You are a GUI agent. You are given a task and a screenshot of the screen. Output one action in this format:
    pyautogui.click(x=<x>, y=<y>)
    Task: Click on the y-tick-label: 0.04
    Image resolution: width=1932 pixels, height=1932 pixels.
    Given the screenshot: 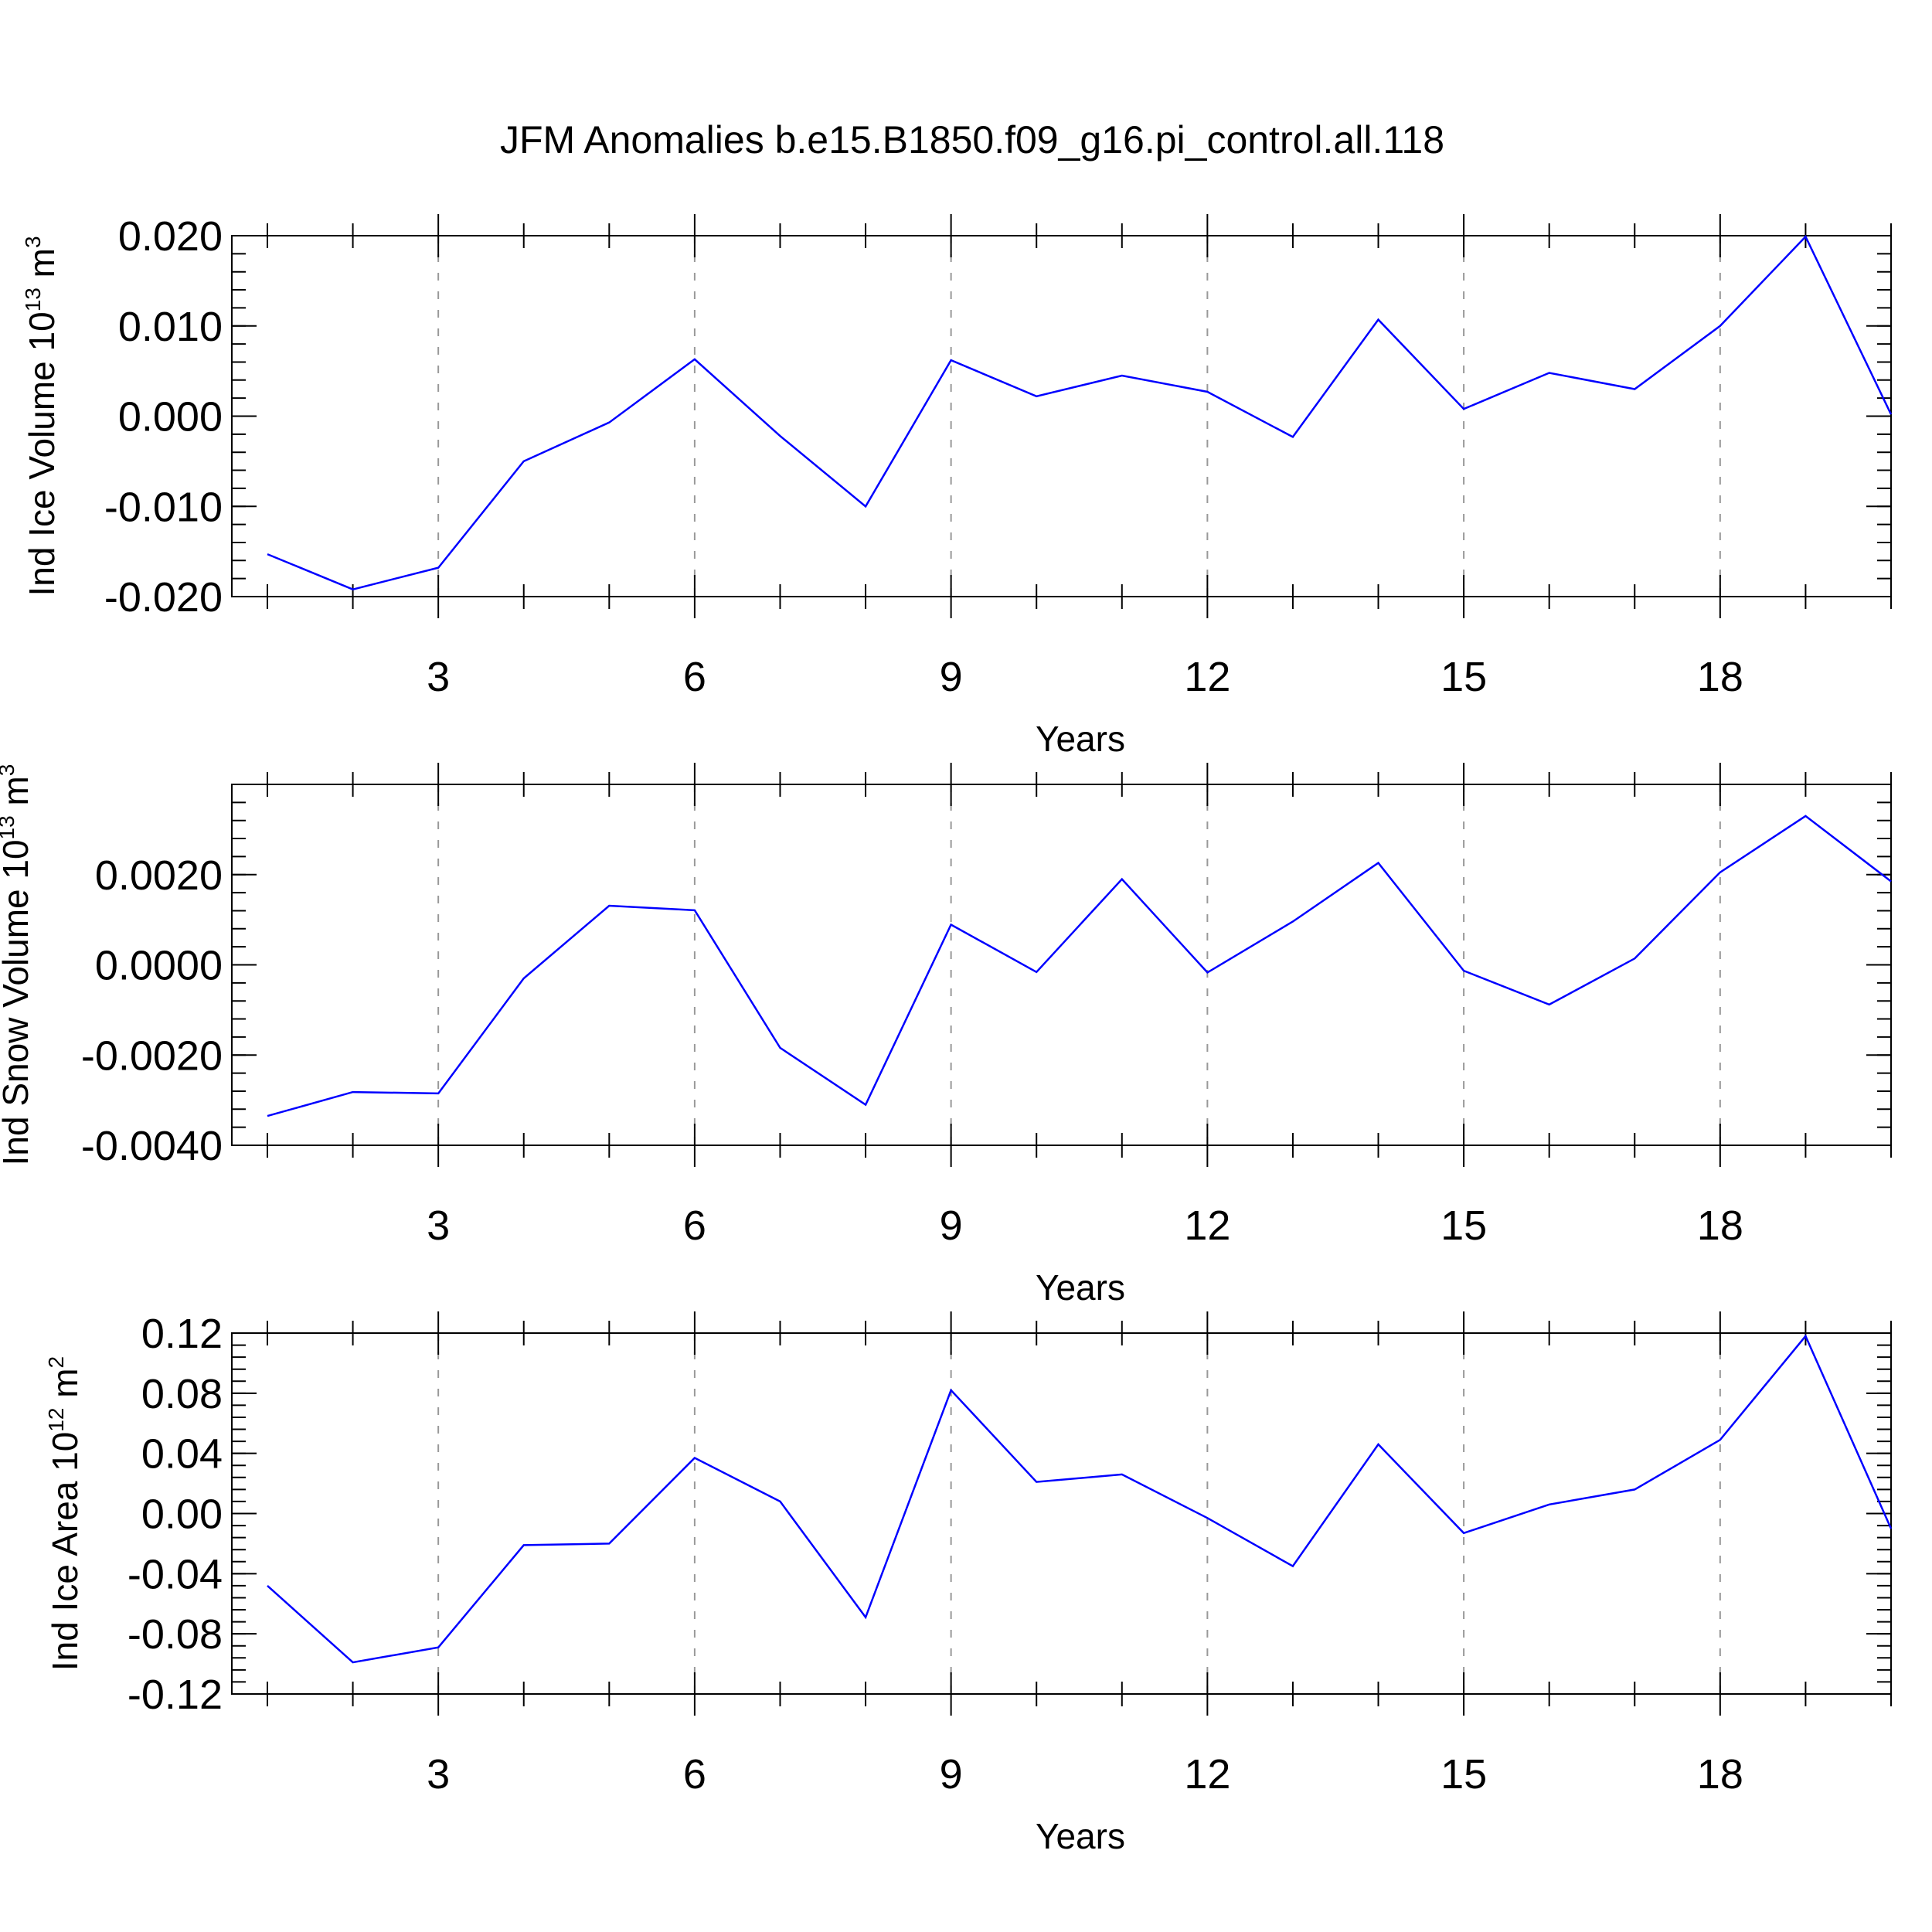 What is the action you would take?
    pyautogui.click(x=182, y=1454)
    